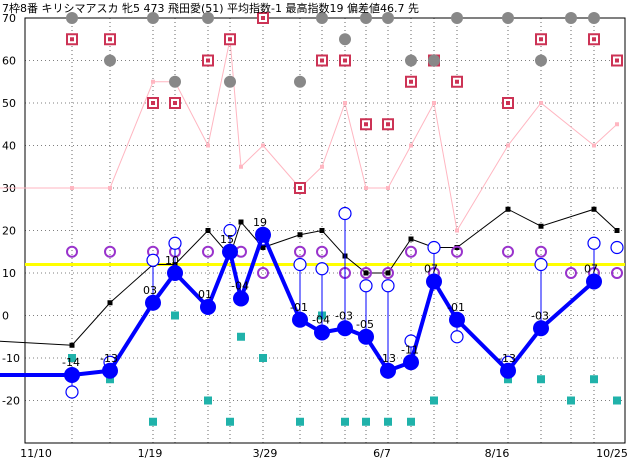 The image size is (632, 464). Describe the element at coordinates (227, 239) in the screenshot. I see `main-data-label: 15` at that location.